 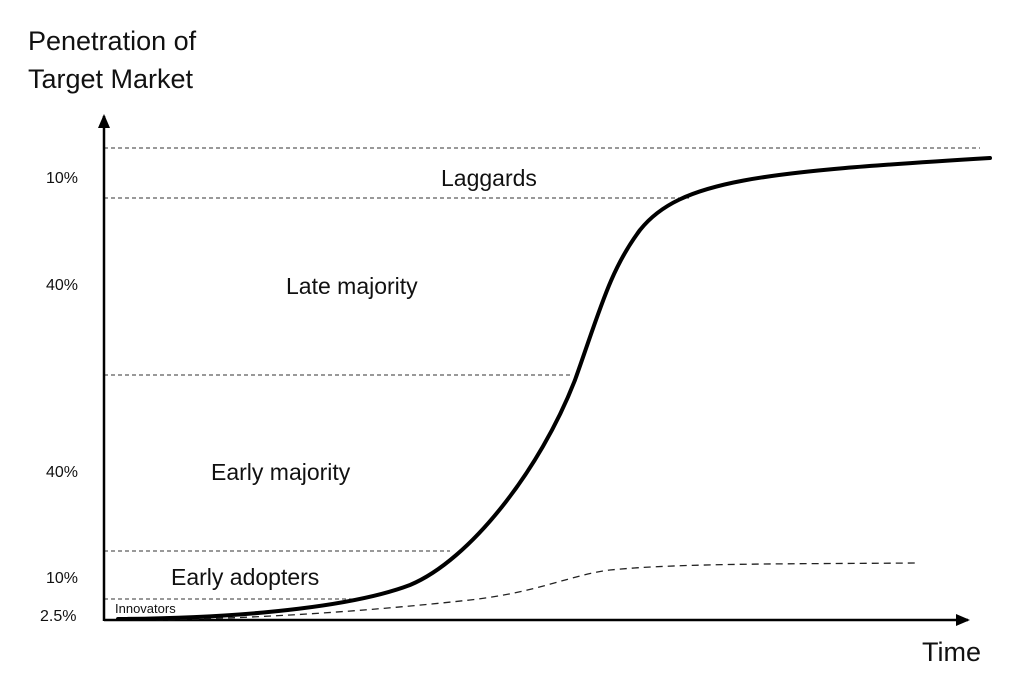 What do you see at coordinates (112, 41) in the screenshot?
I see `y-axis-label-line-1: Penetration of` at bounding box center [112, 41].